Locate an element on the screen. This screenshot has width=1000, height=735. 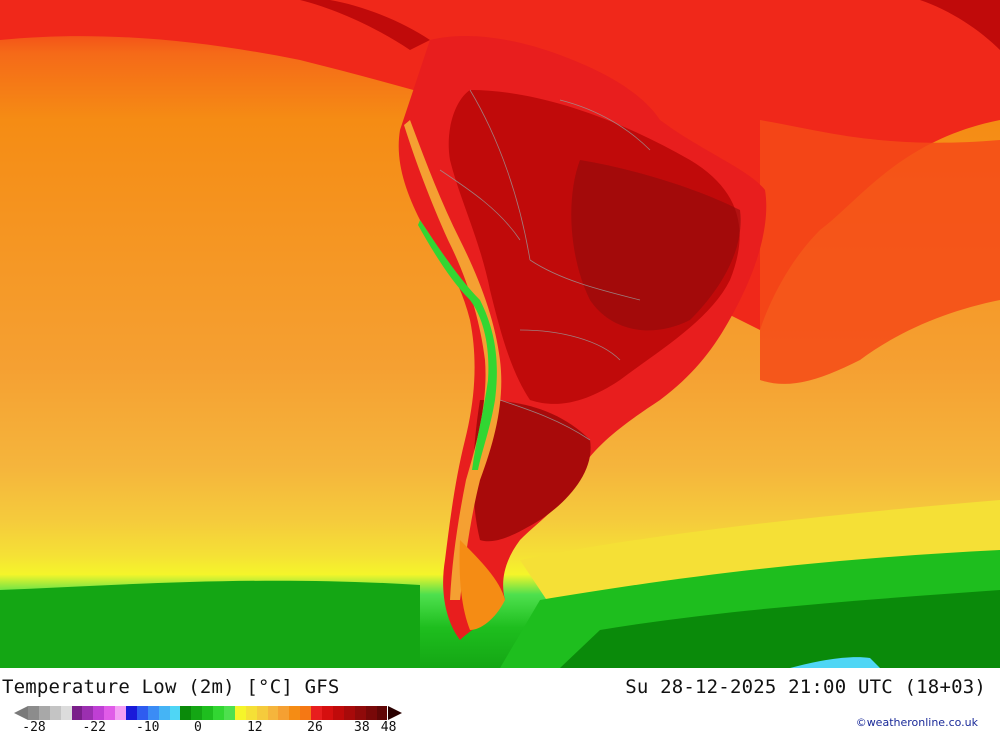
valid-time: Su 28-12-2025 21:00 UTC (18+03) is located at coordinates (805, 687).